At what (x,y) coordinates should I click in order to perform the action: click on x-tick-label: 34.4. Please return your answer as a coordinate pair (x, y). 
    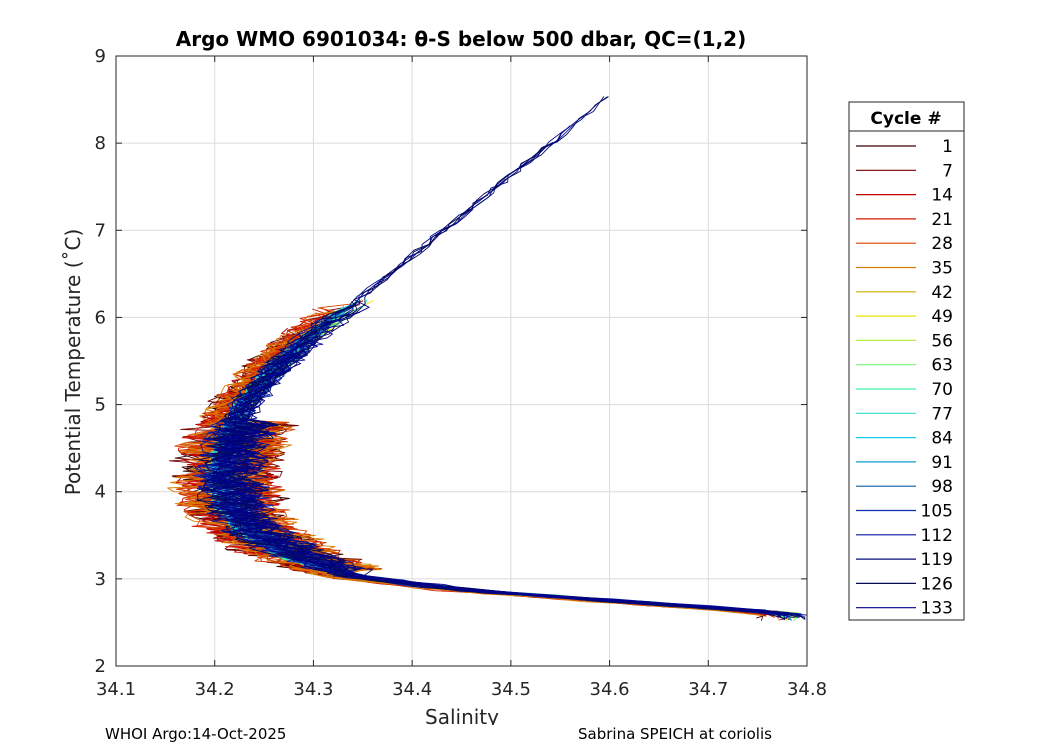
    Looking at the image, I should click on (412, 689).